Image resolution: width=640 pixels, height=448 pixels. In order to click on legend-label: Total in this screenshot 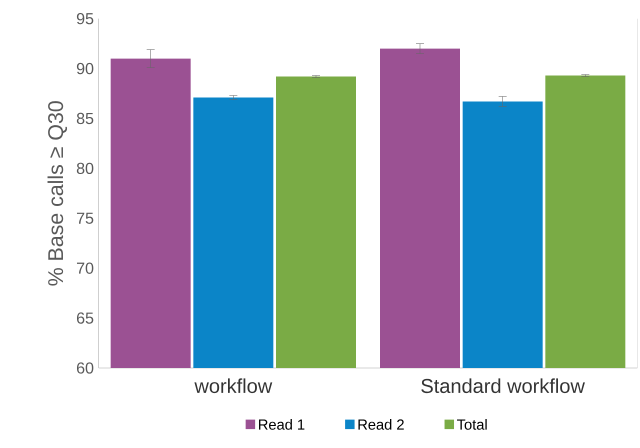, I will do `click(472, 424)`.